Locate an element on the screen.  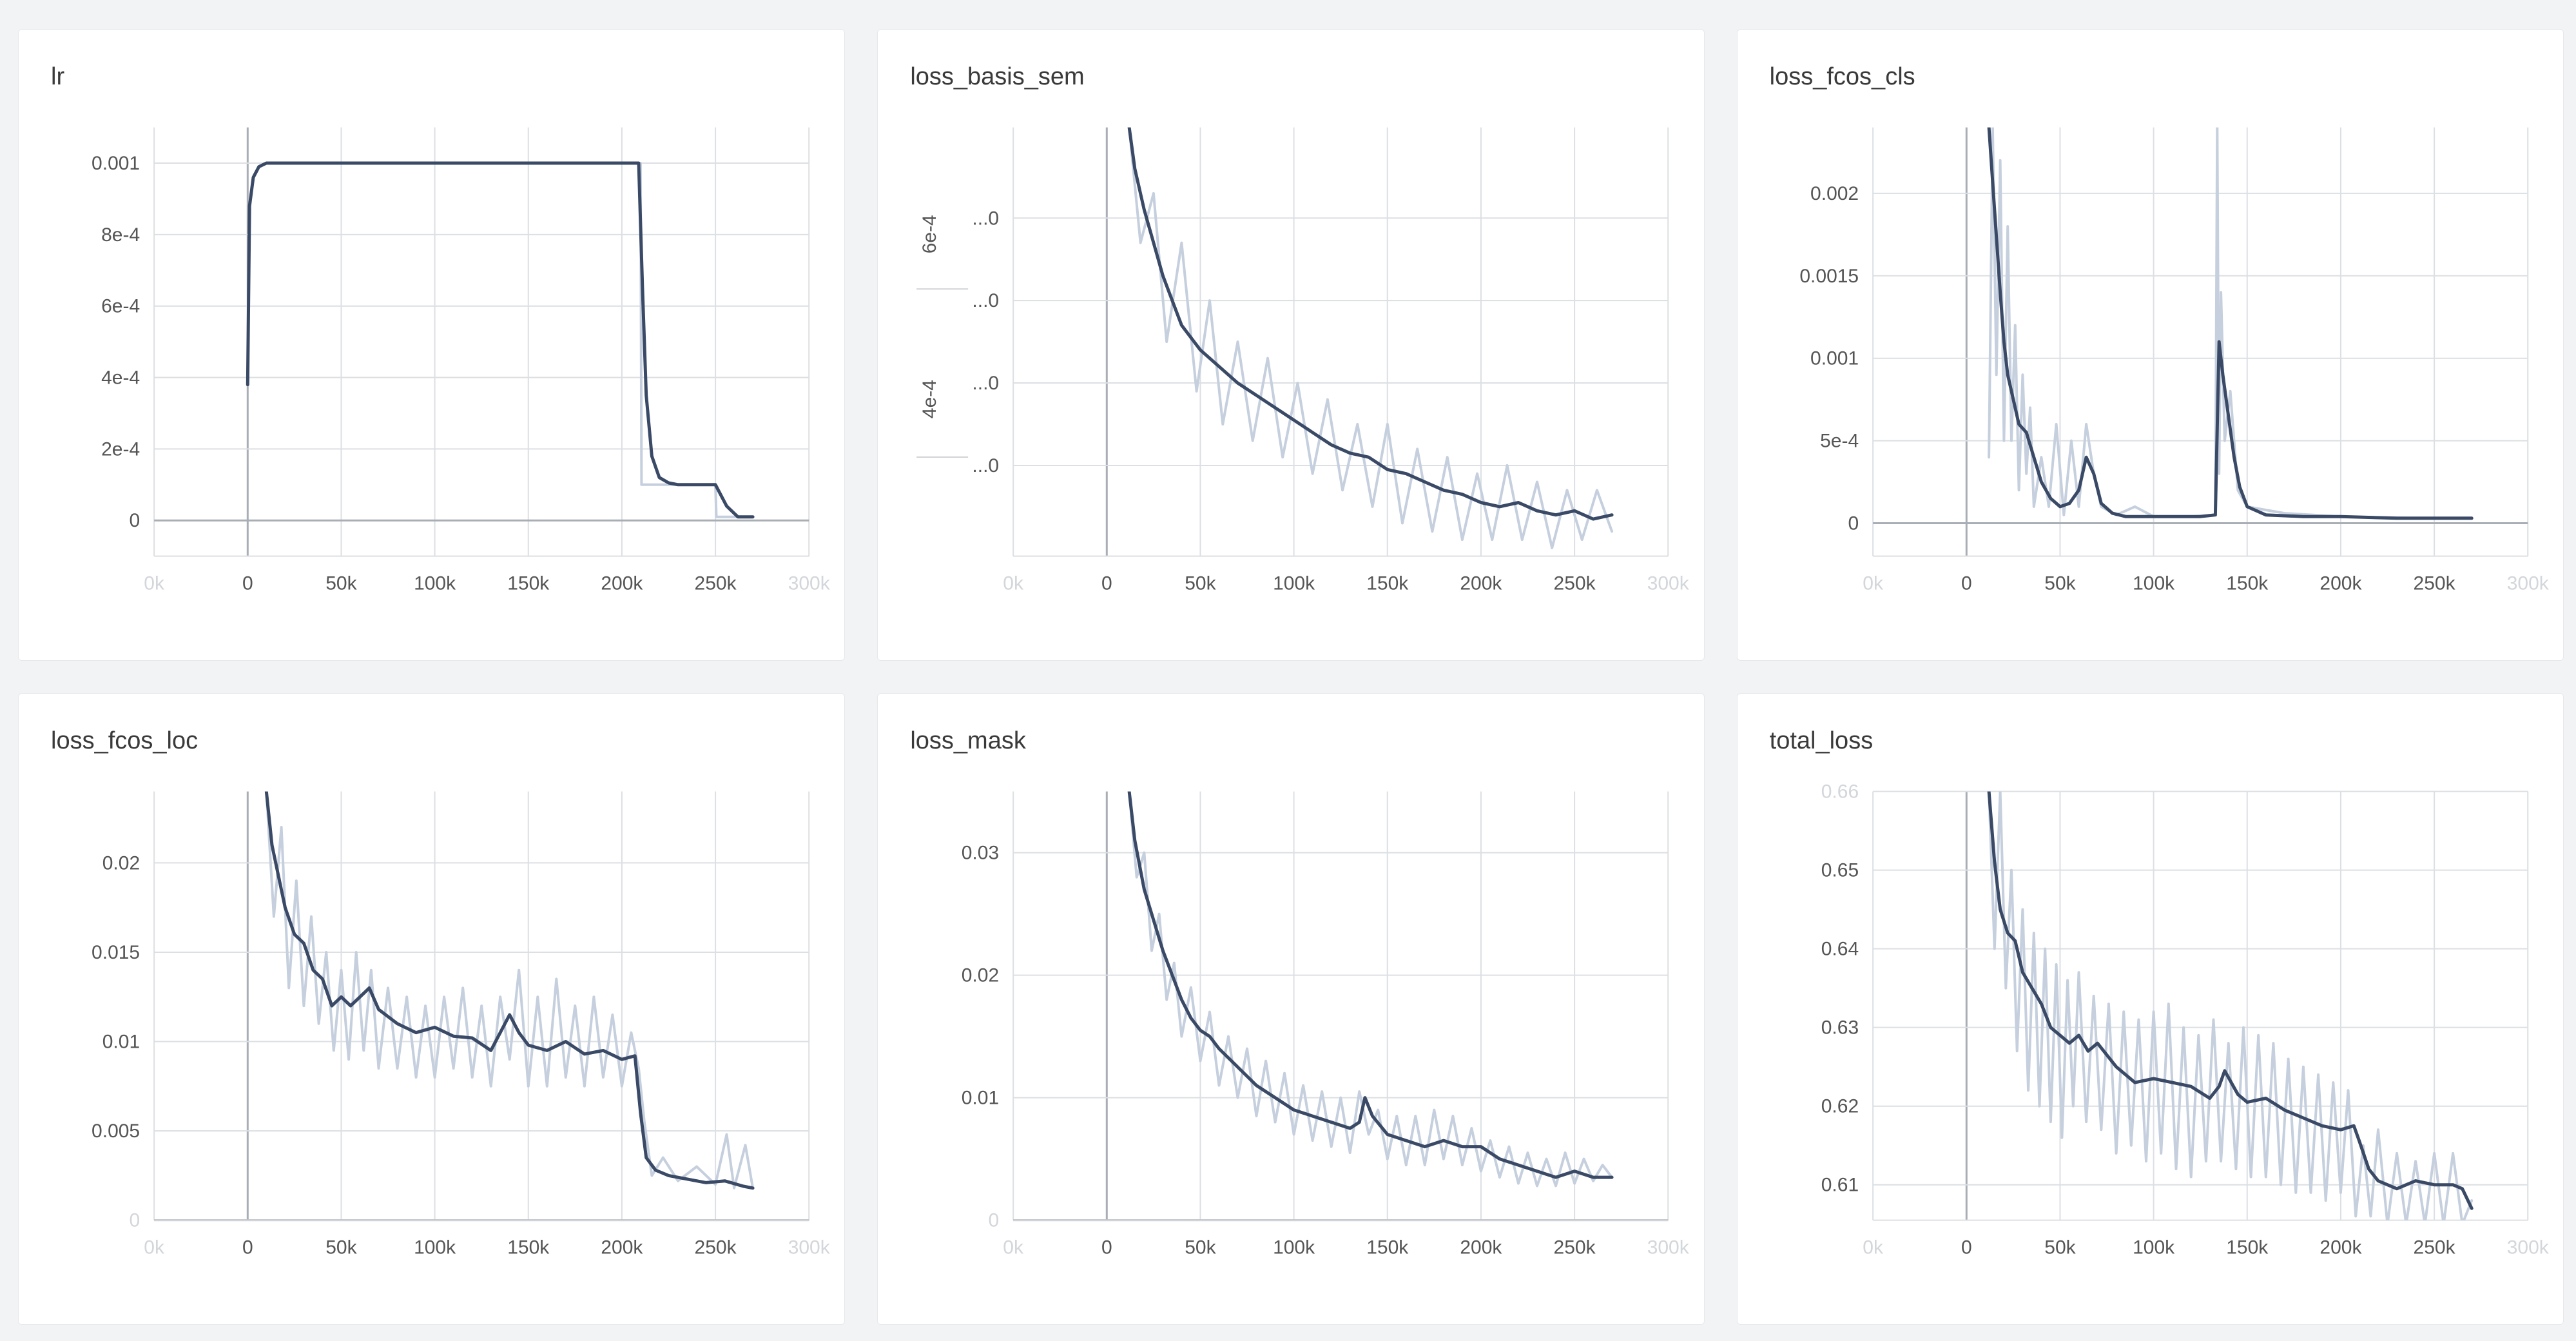
y-side-label: 4e-4 is located at coordinates (929, 399).